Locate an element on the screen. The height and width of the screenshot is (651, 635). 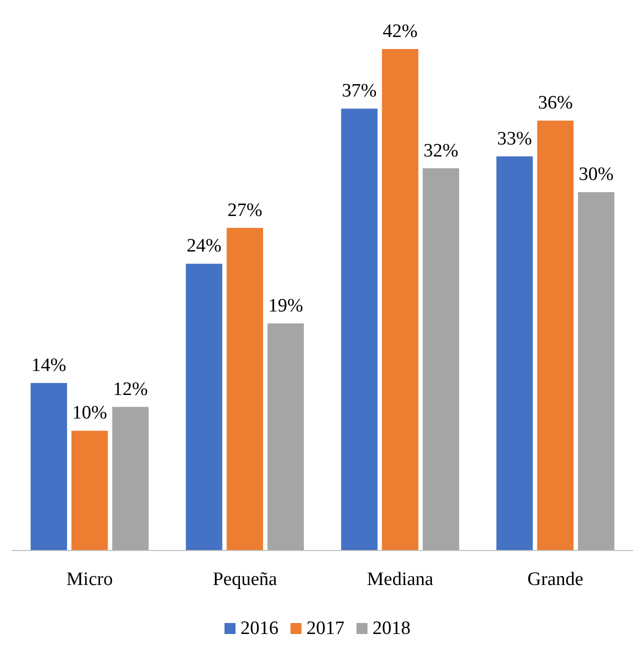
data-label: 36% is located at coordinates (555, 103).